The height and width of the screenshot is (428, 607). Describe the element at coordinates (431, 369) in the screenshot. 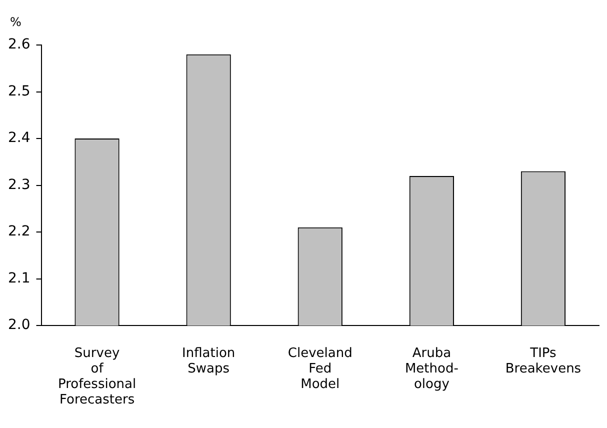

I see `x-tick-label: Aruba Method- ology` at that location.